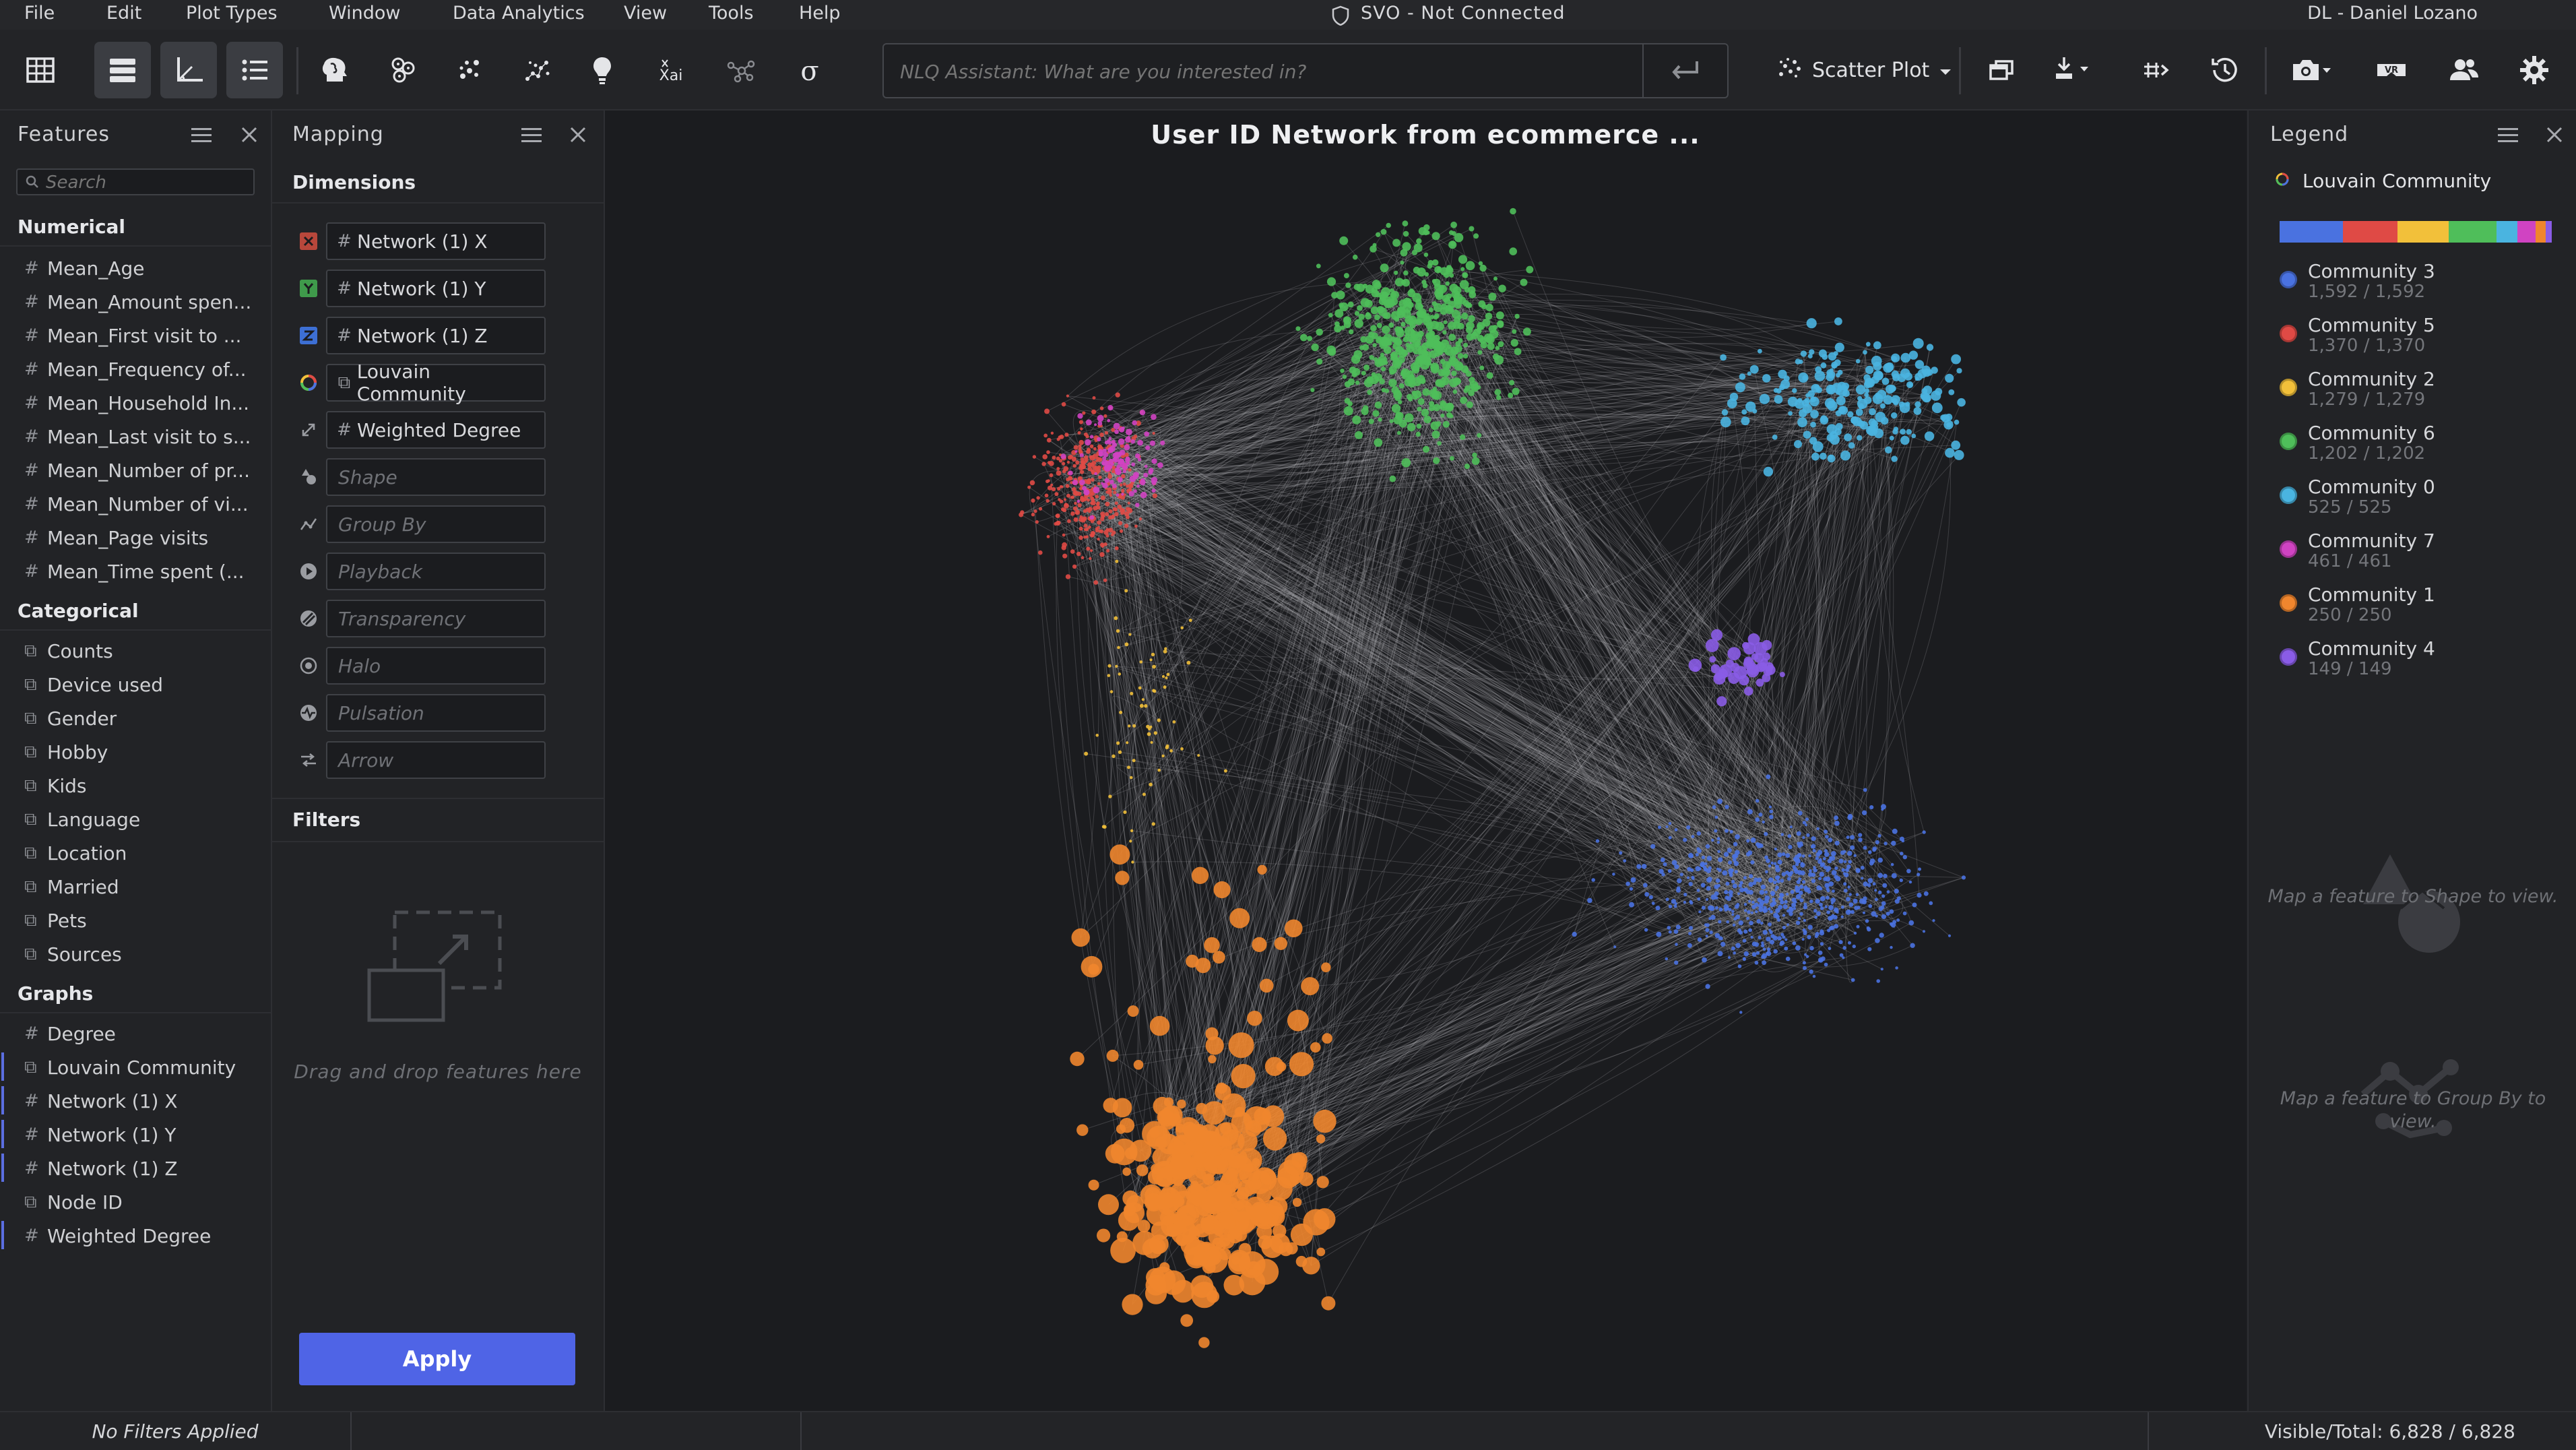  Describe the element at coordinates (436, 241) in the screenshot. I see `x-field: # Network (1) X` at that location.